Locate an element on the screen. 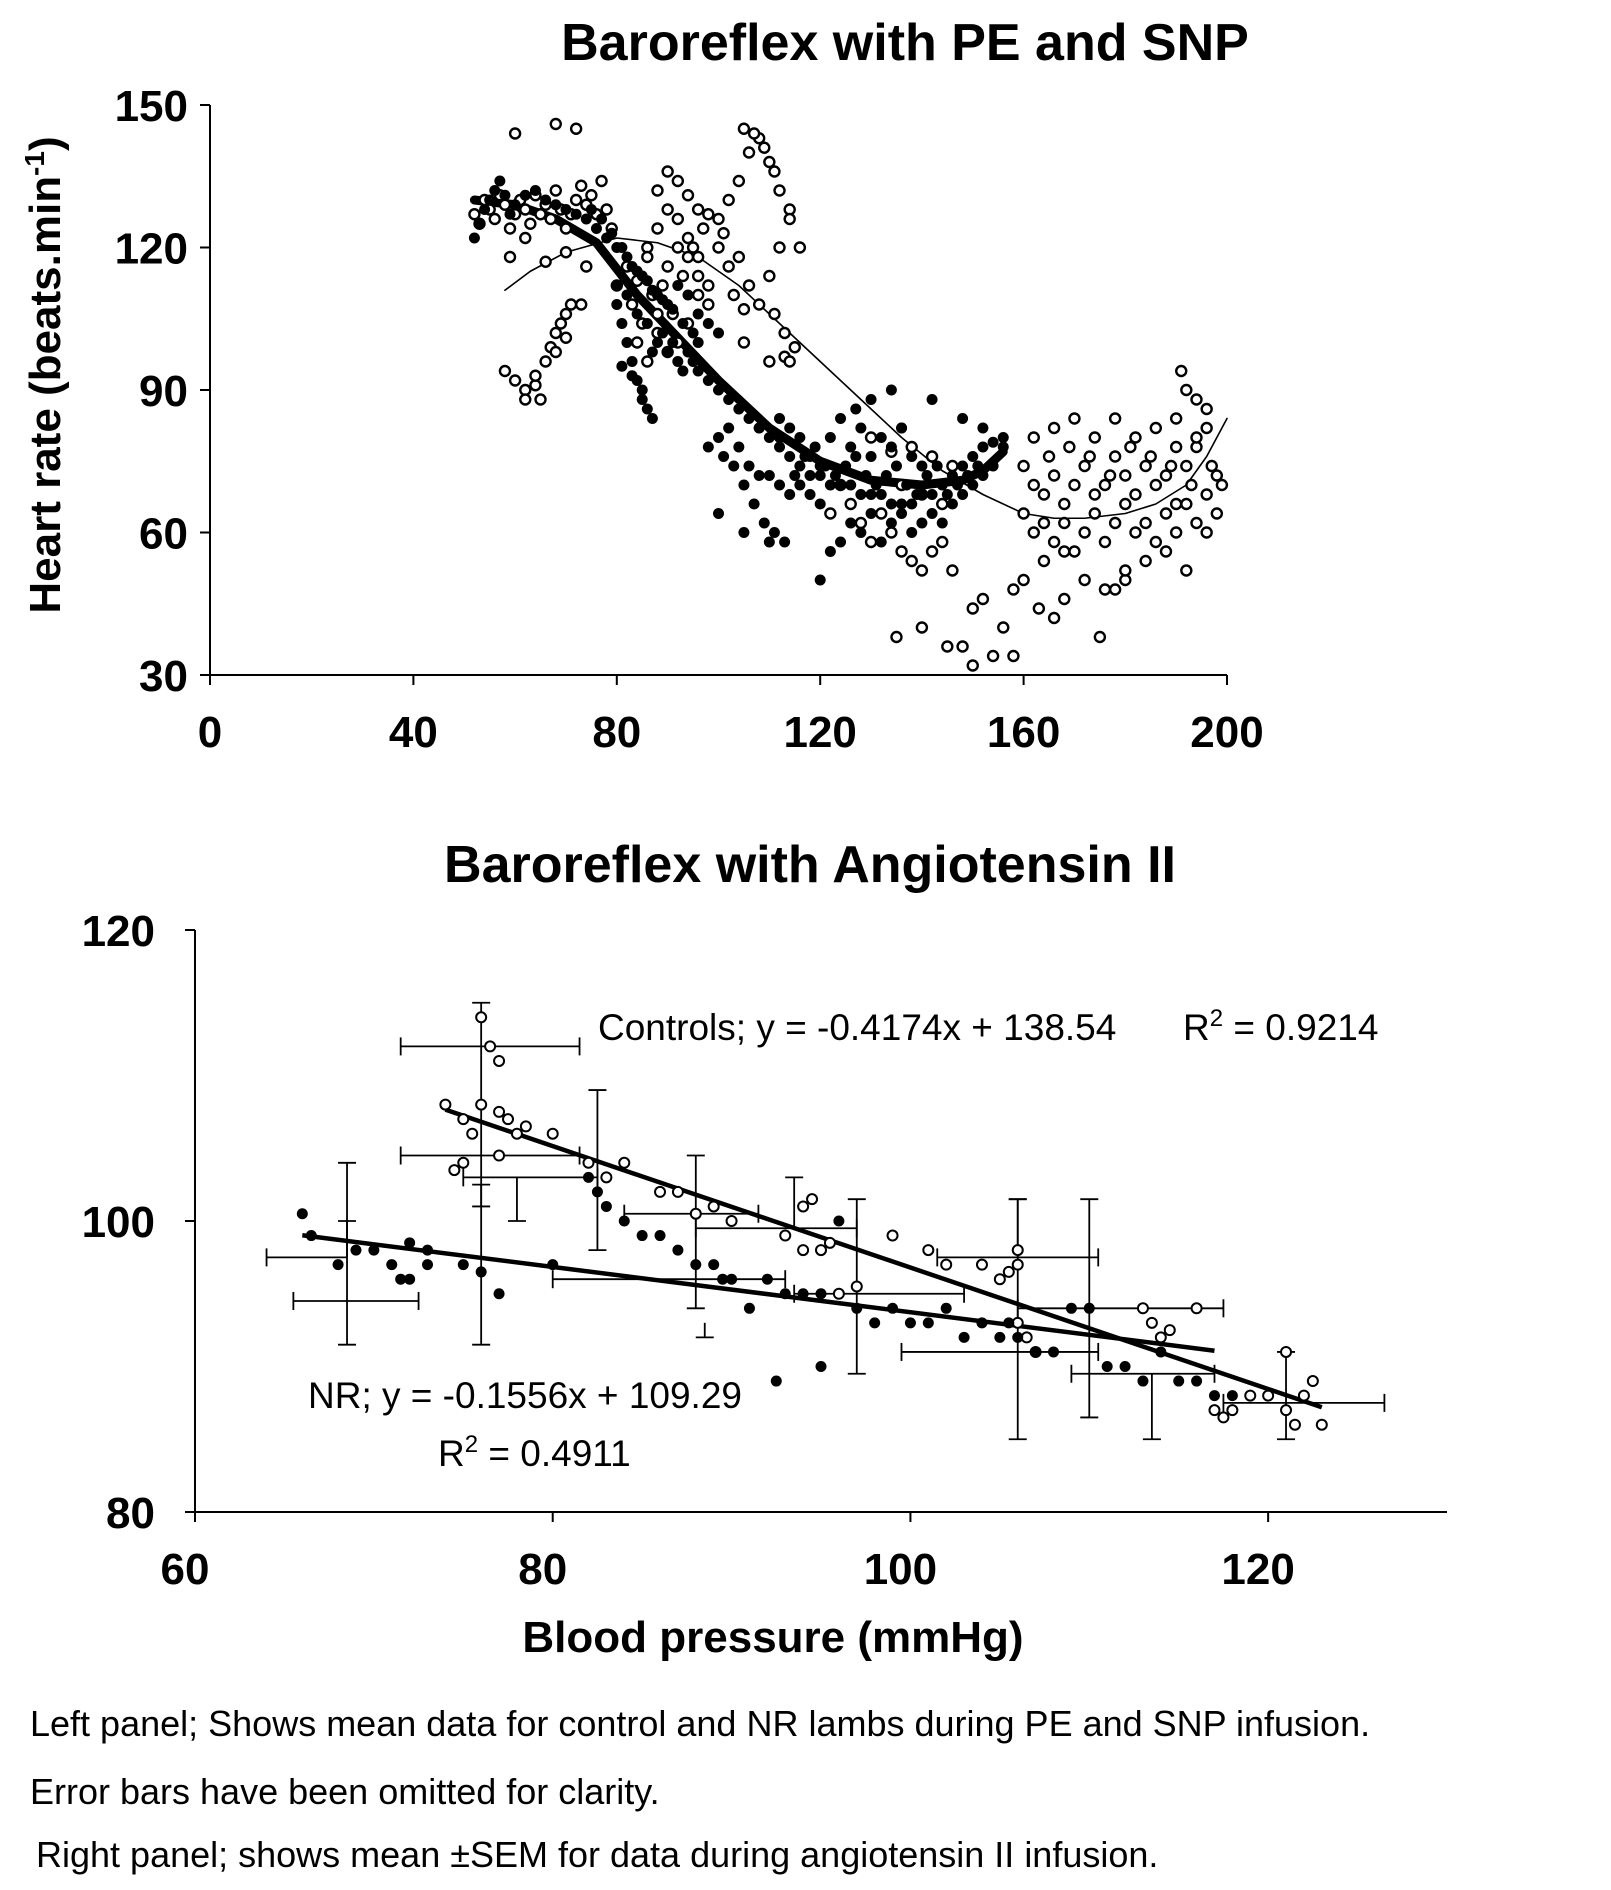  svg-text: Heart rate (beats.min-1) is located at coordinates (44, 374).